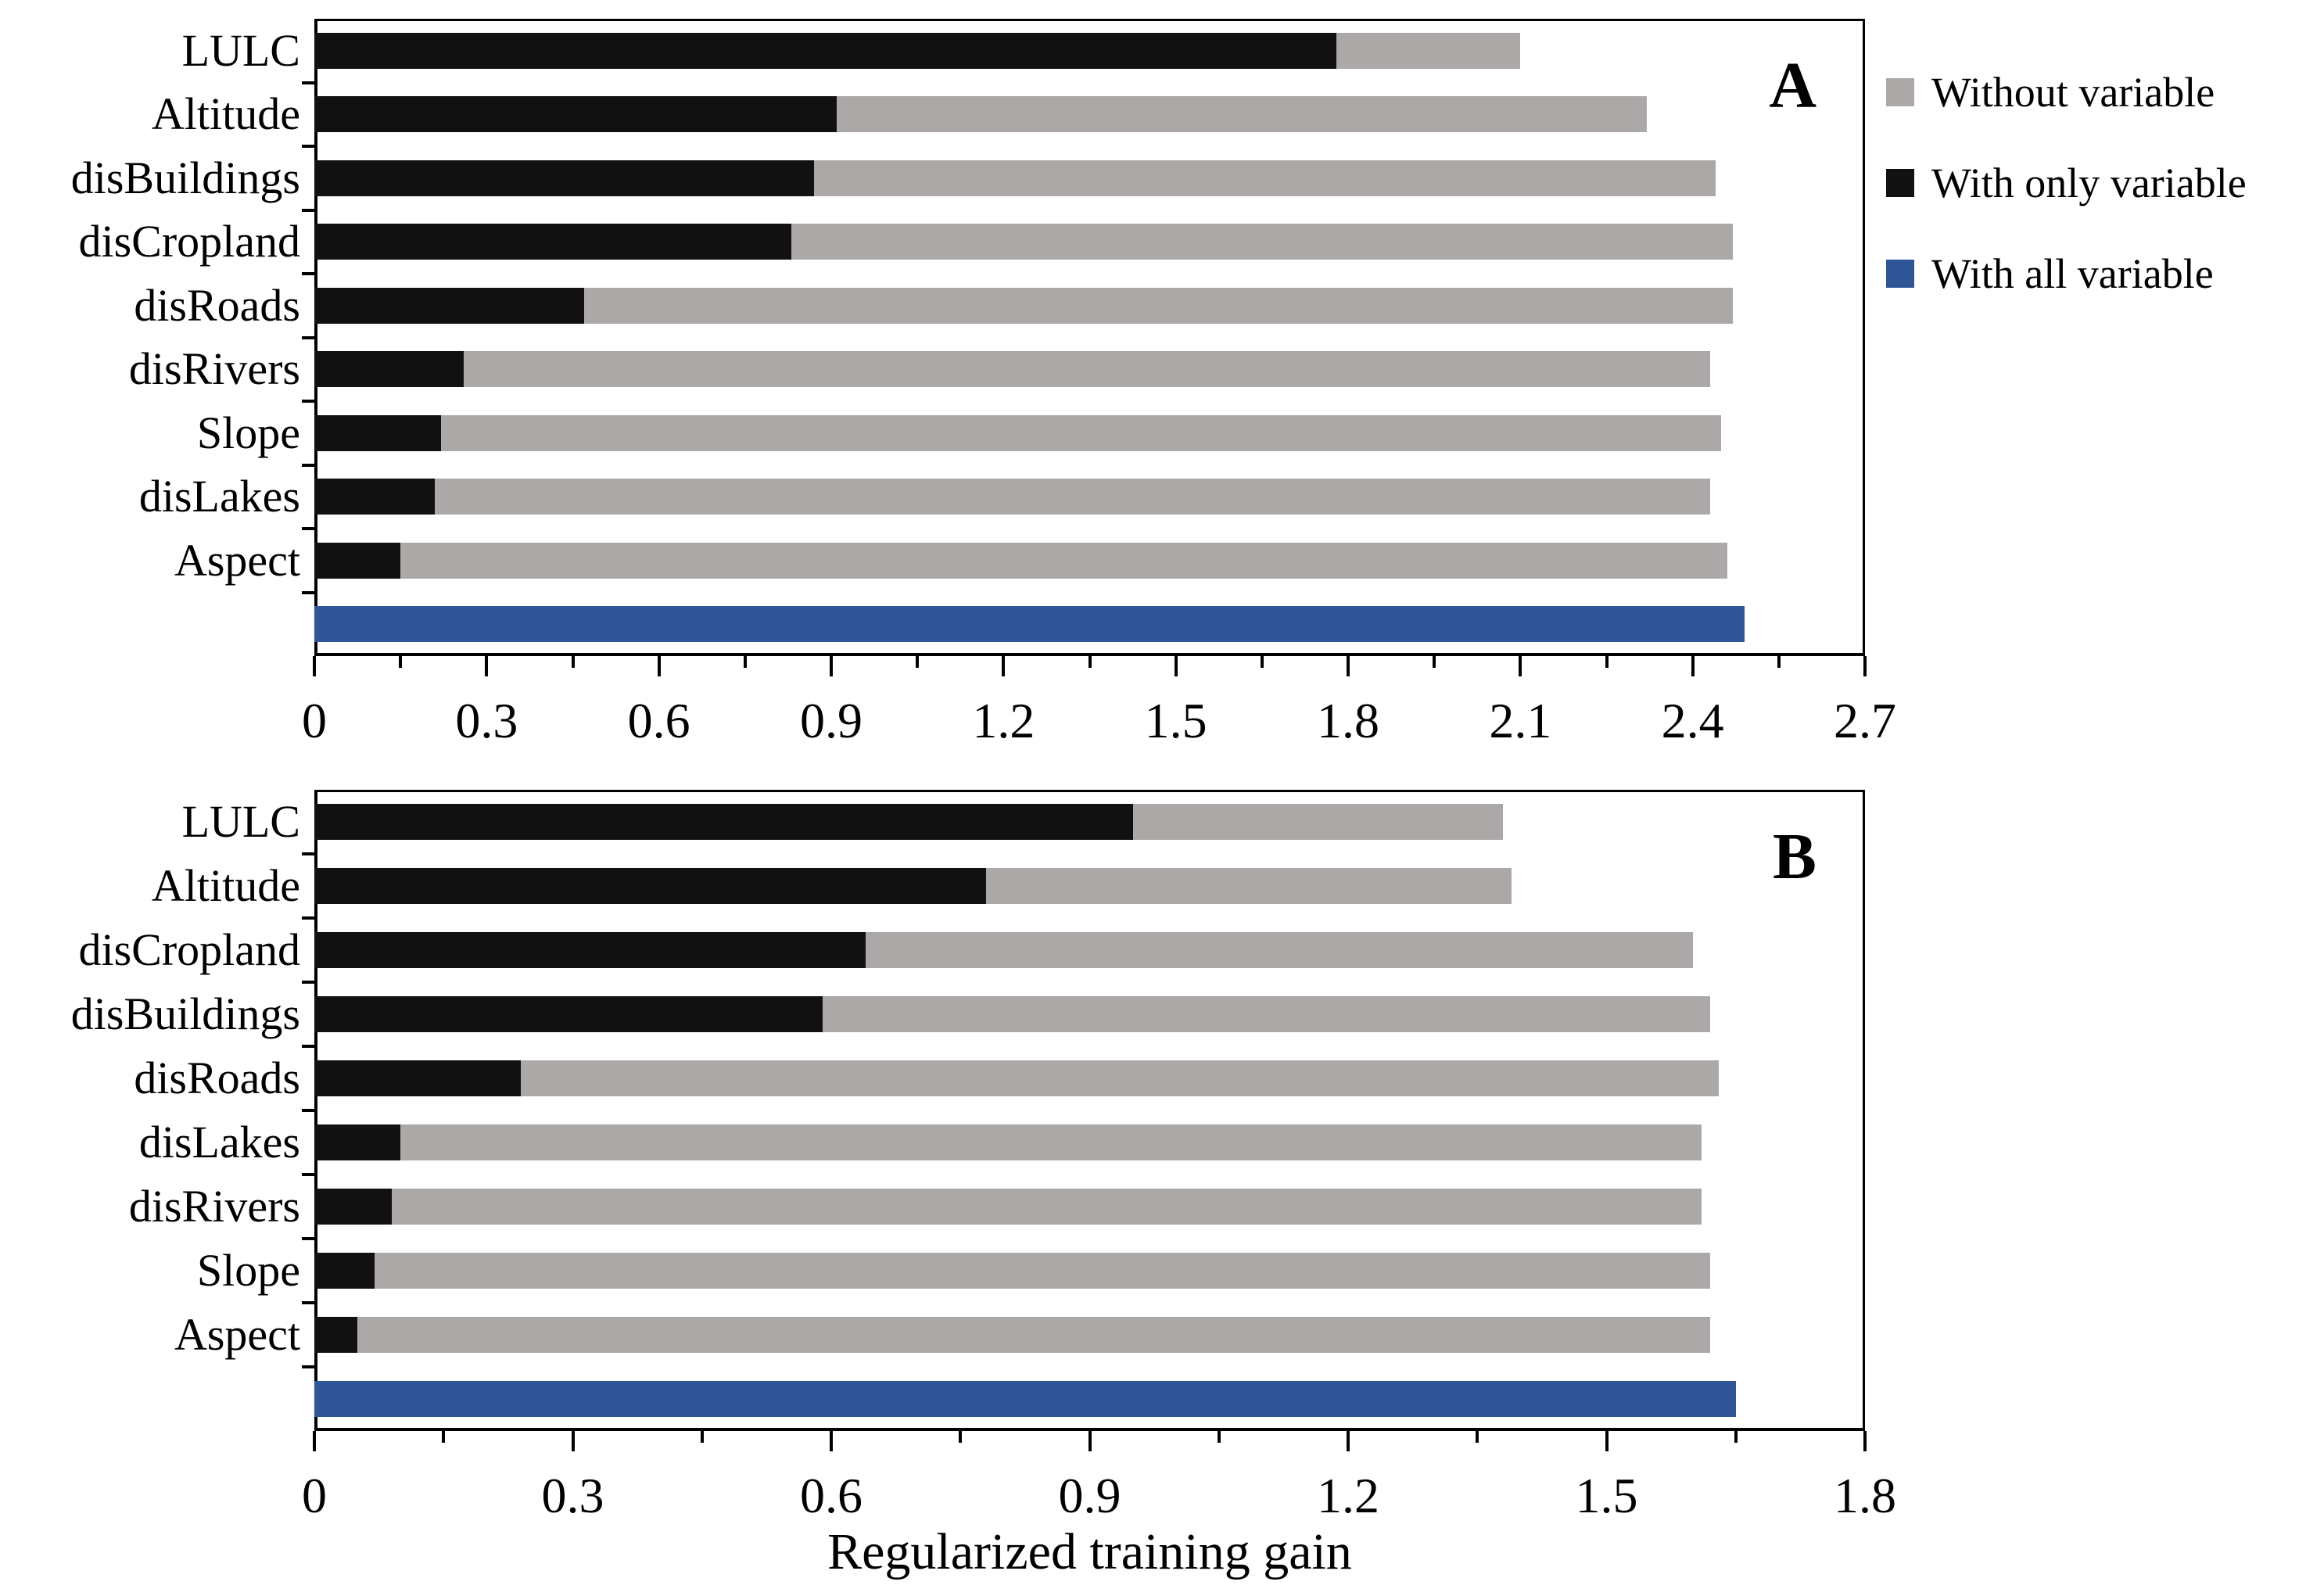 The image size is (2324, 1596). I want to click on with-all-variable-swatch-icon, so click(1900, 274).